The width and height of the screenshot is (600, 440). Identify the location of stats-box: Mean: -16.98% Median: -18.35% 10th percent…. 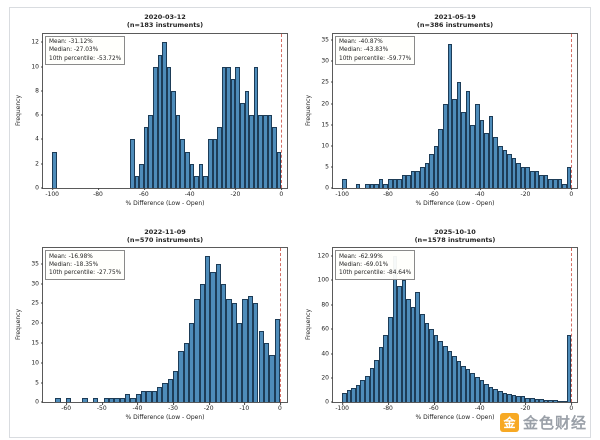
(85, 265).